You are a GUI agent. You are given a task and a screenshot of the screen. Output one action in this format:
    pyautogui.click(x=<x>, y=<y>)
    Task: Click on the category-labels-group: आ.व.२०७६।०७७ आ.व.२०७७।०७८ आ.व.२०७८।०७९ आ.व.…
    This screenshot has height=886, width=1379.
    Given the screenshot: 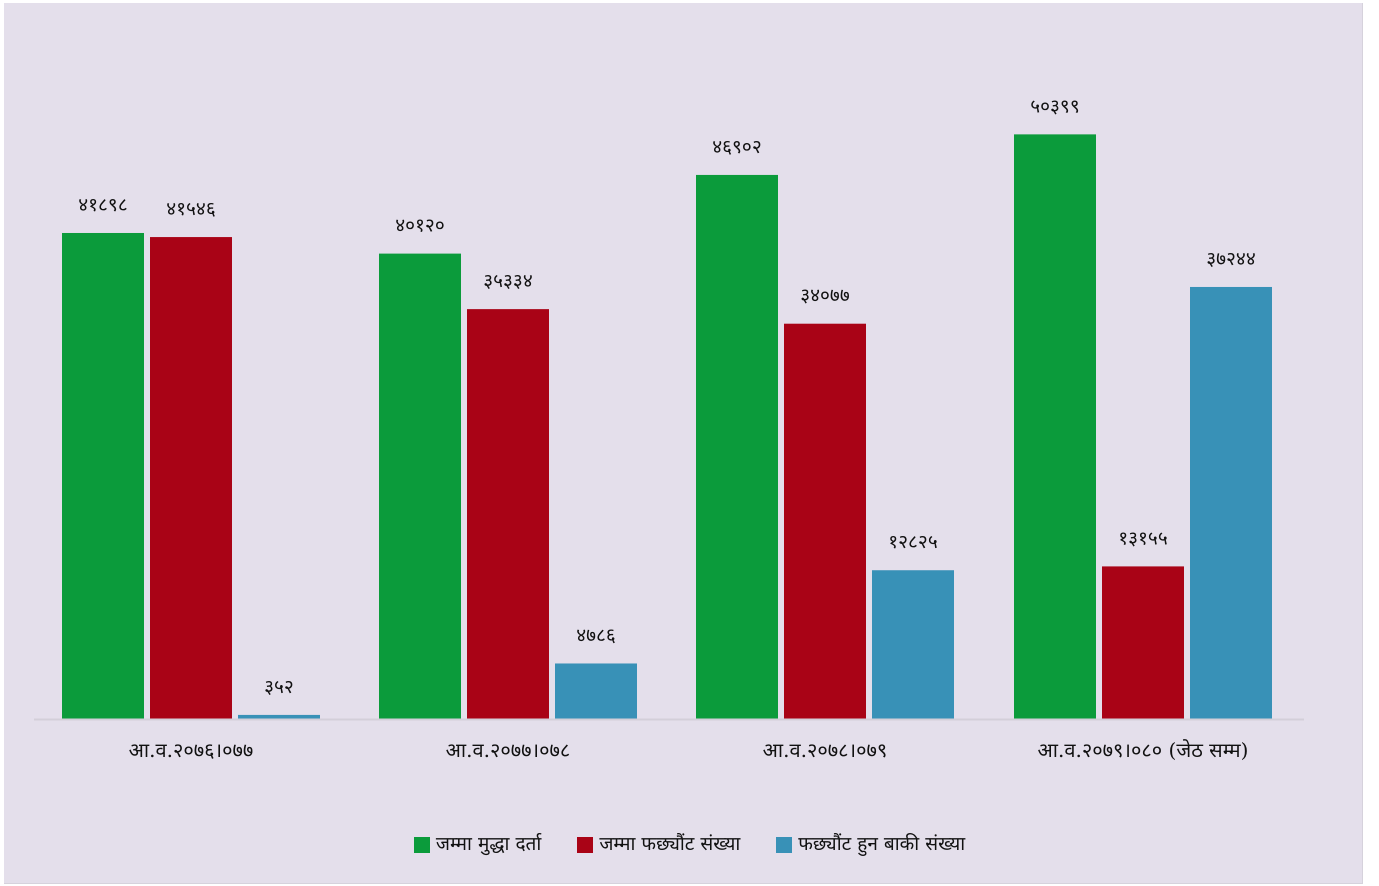 What is the action you would take?
    pyautogui.click(x=689, y=750)
    